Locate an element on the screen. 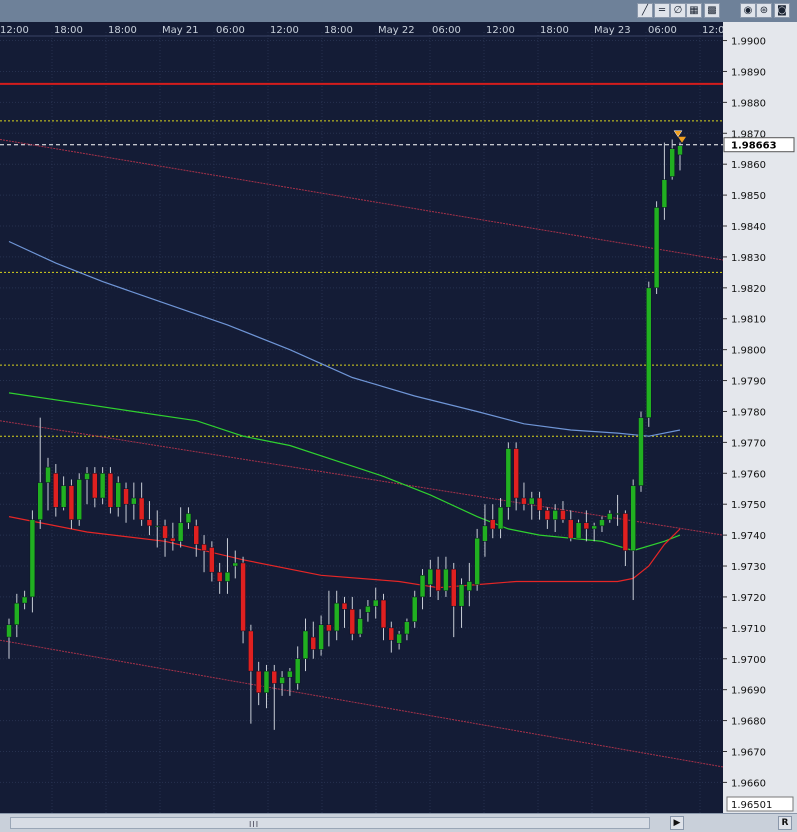 This screenshot has height=832, width=797. price-tick-label: 1.9680 is located at coordinates (748, 722).